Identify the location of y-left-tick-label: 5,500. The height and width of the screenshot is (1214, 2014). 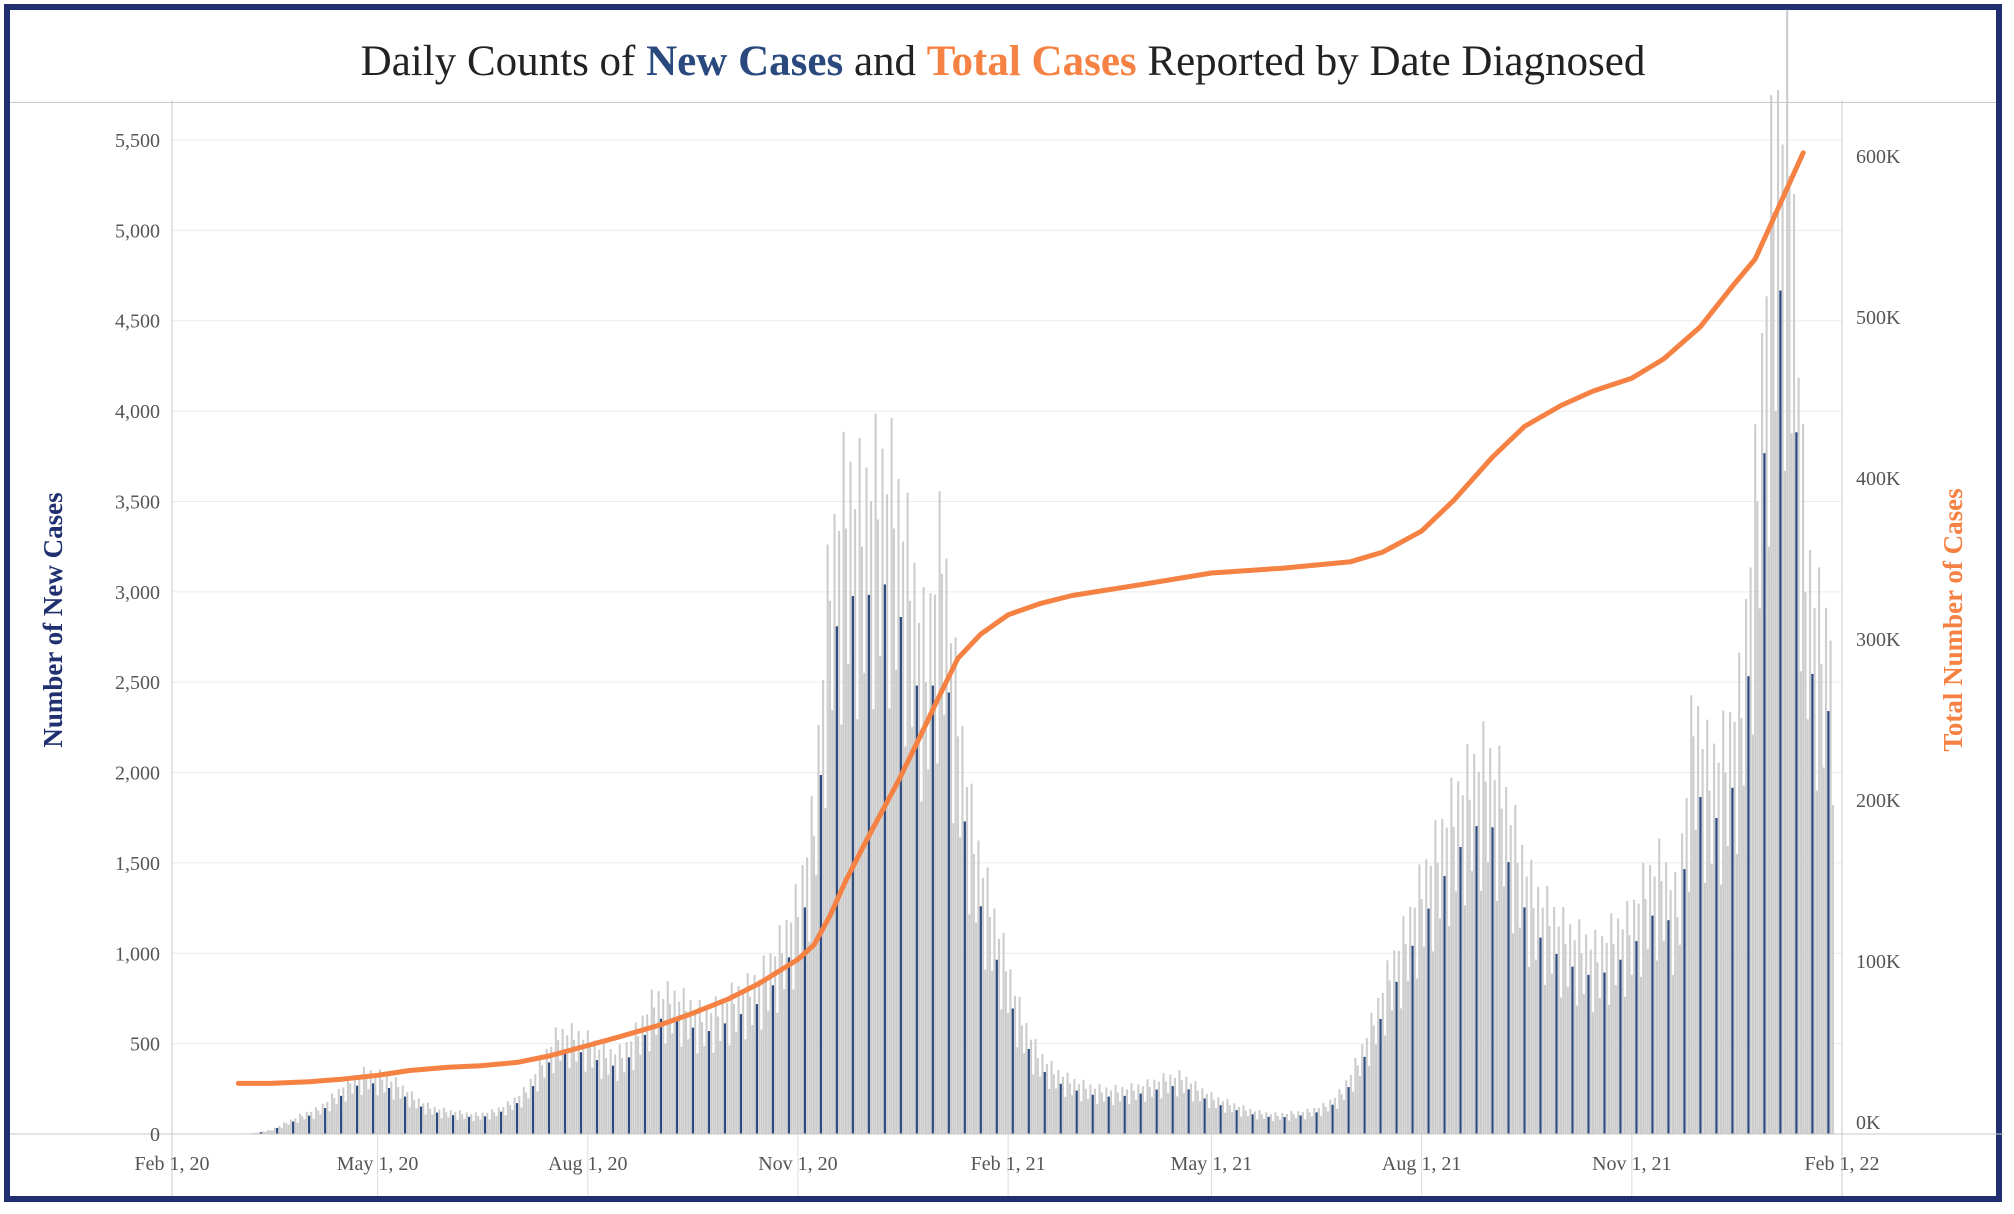
(137, 141).